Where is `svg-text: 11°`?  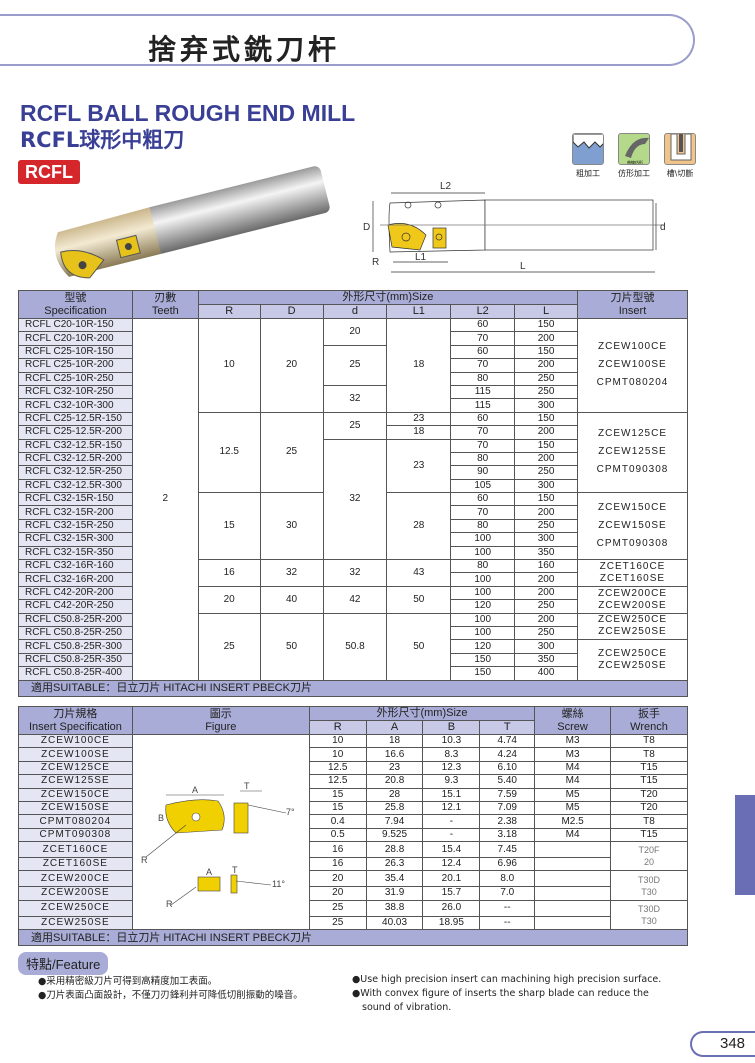
svg-text: 11° is located at coordinates (278, 884).